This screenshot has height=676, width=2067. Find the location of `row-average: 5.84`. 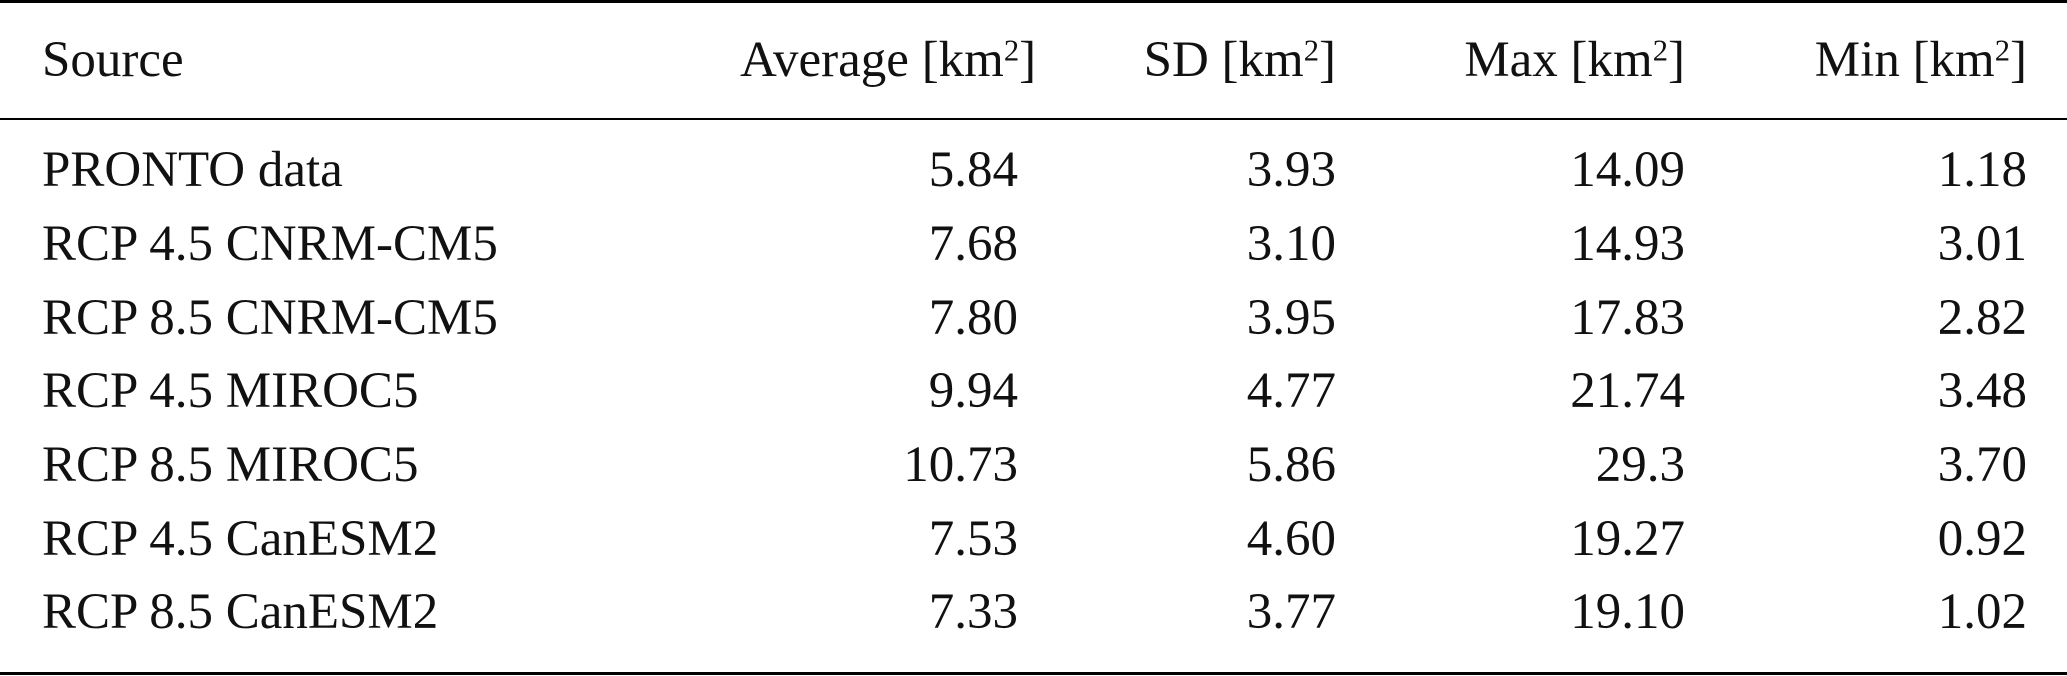

row-average: 5.84 is located at coordinates (973, 170).